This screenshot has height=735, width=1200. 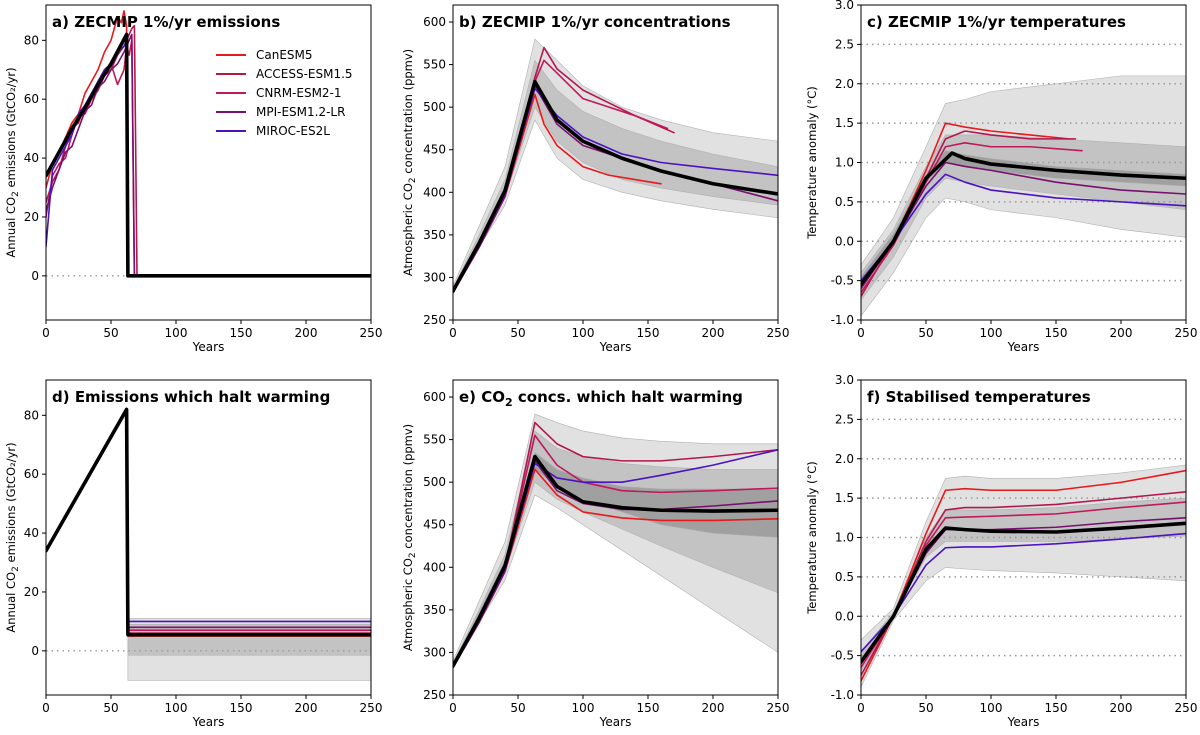 What do you see at coordinates (844, 616) in the screenshot?
I see `y-tick-label: 0.0` at bounding box center [844, 616].